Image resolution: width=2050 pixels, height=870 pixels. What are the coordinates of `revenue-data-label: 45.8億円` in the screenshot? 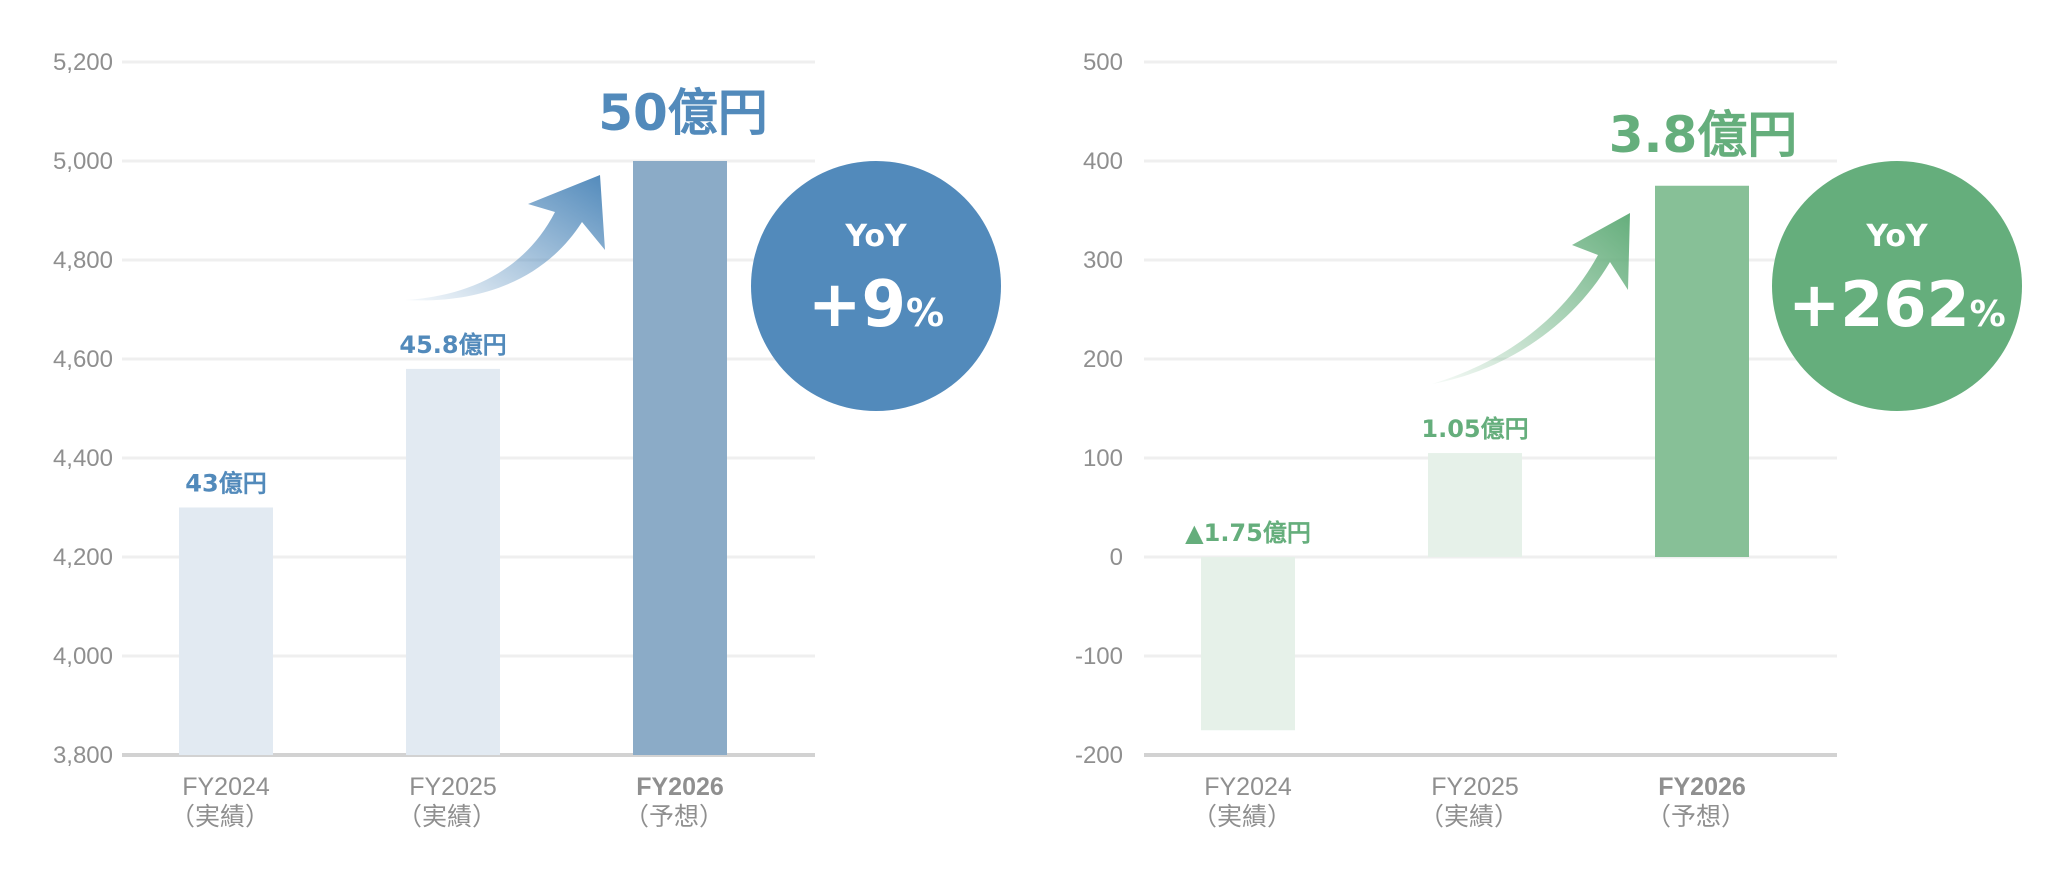 It's located at (452, 345).